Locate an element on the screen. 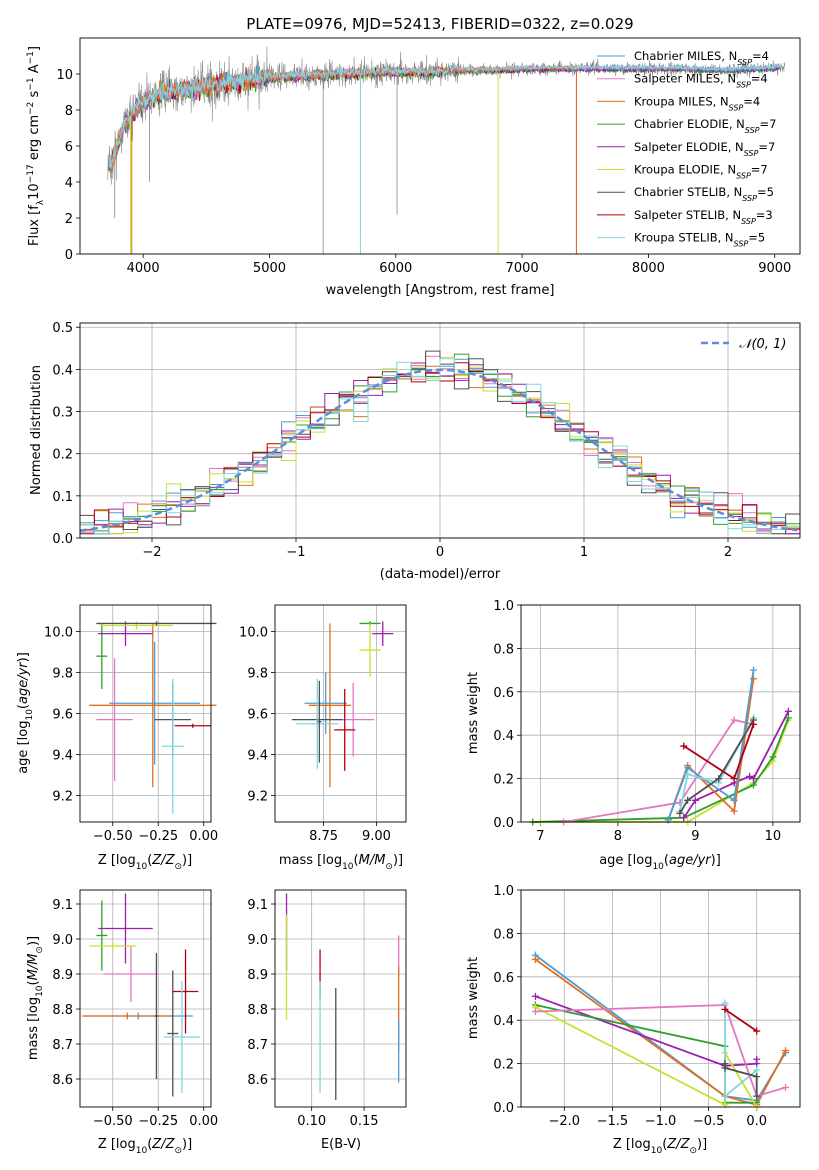 The image size is (819, 1170). y-tick-label: 0.0 is located at coordinates (503, 823).